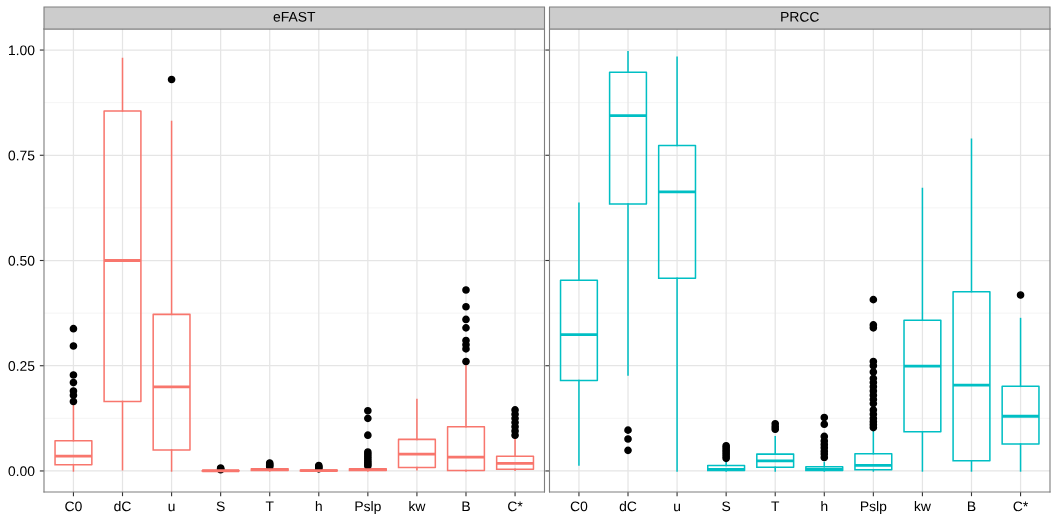 The height and width of the screenshot is (516, 1053). Describe the element at coordinates (21, 155) in the screenshot. I see `y-tick-label: 0.75` at that location.